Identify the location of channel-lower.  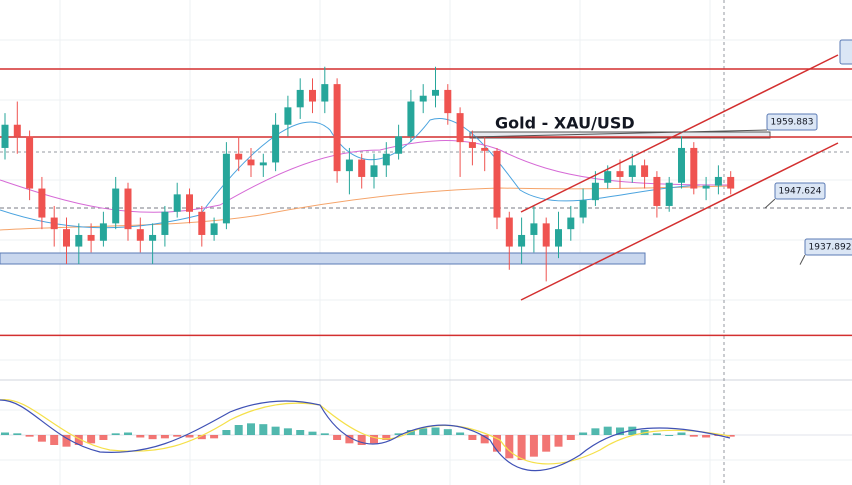
(679, 221).